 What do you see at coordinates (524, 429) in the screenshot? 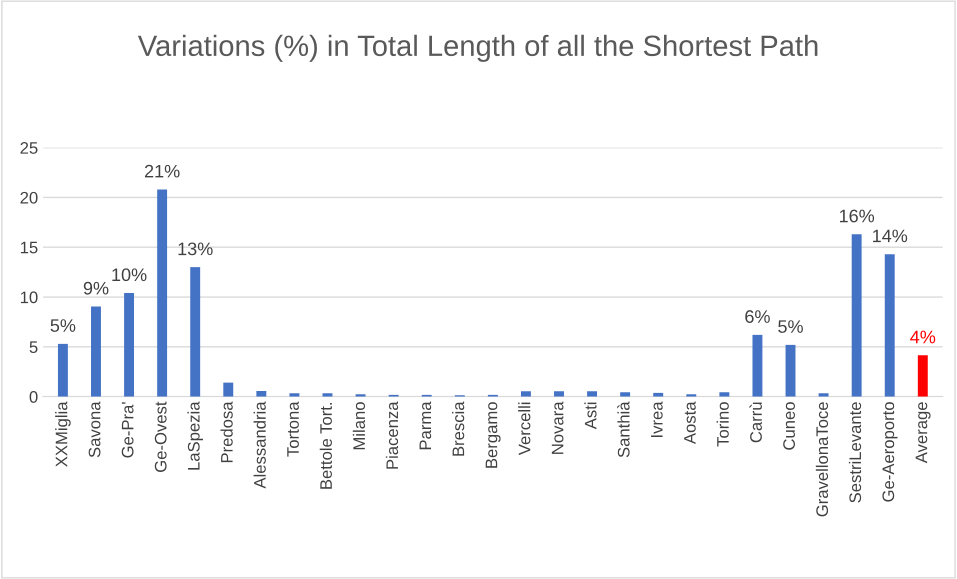
I see `x-tick-label: Vercelli` at bounding box center [524, 429].